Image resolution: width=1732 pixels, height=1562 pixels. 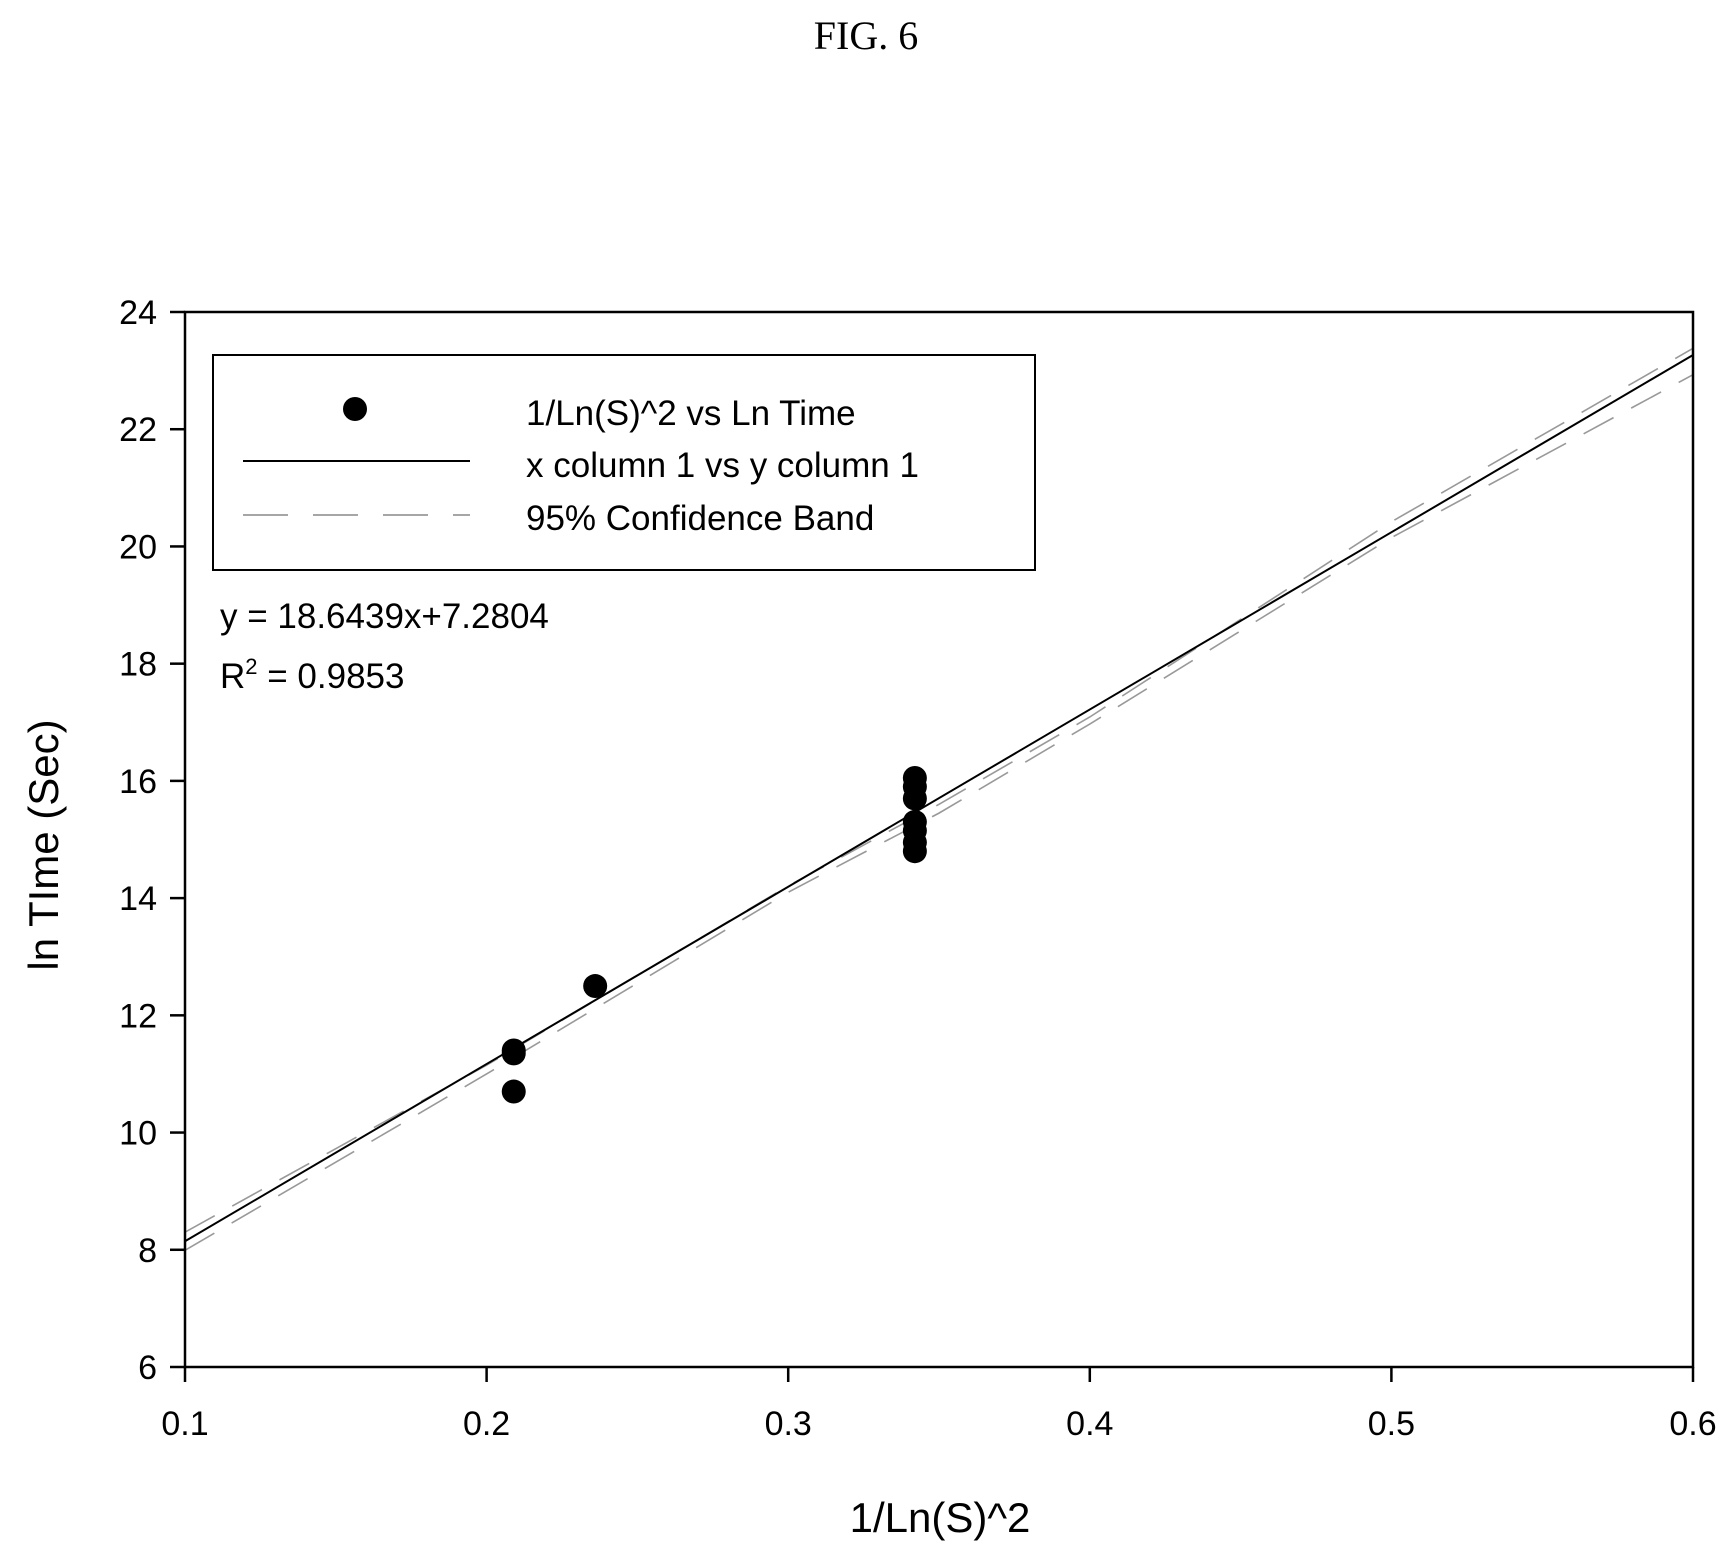 What do you see at coordinates (138, 430) in the screenshot?
I see `y-tick-label: 22` at bounding box center [138, 430].